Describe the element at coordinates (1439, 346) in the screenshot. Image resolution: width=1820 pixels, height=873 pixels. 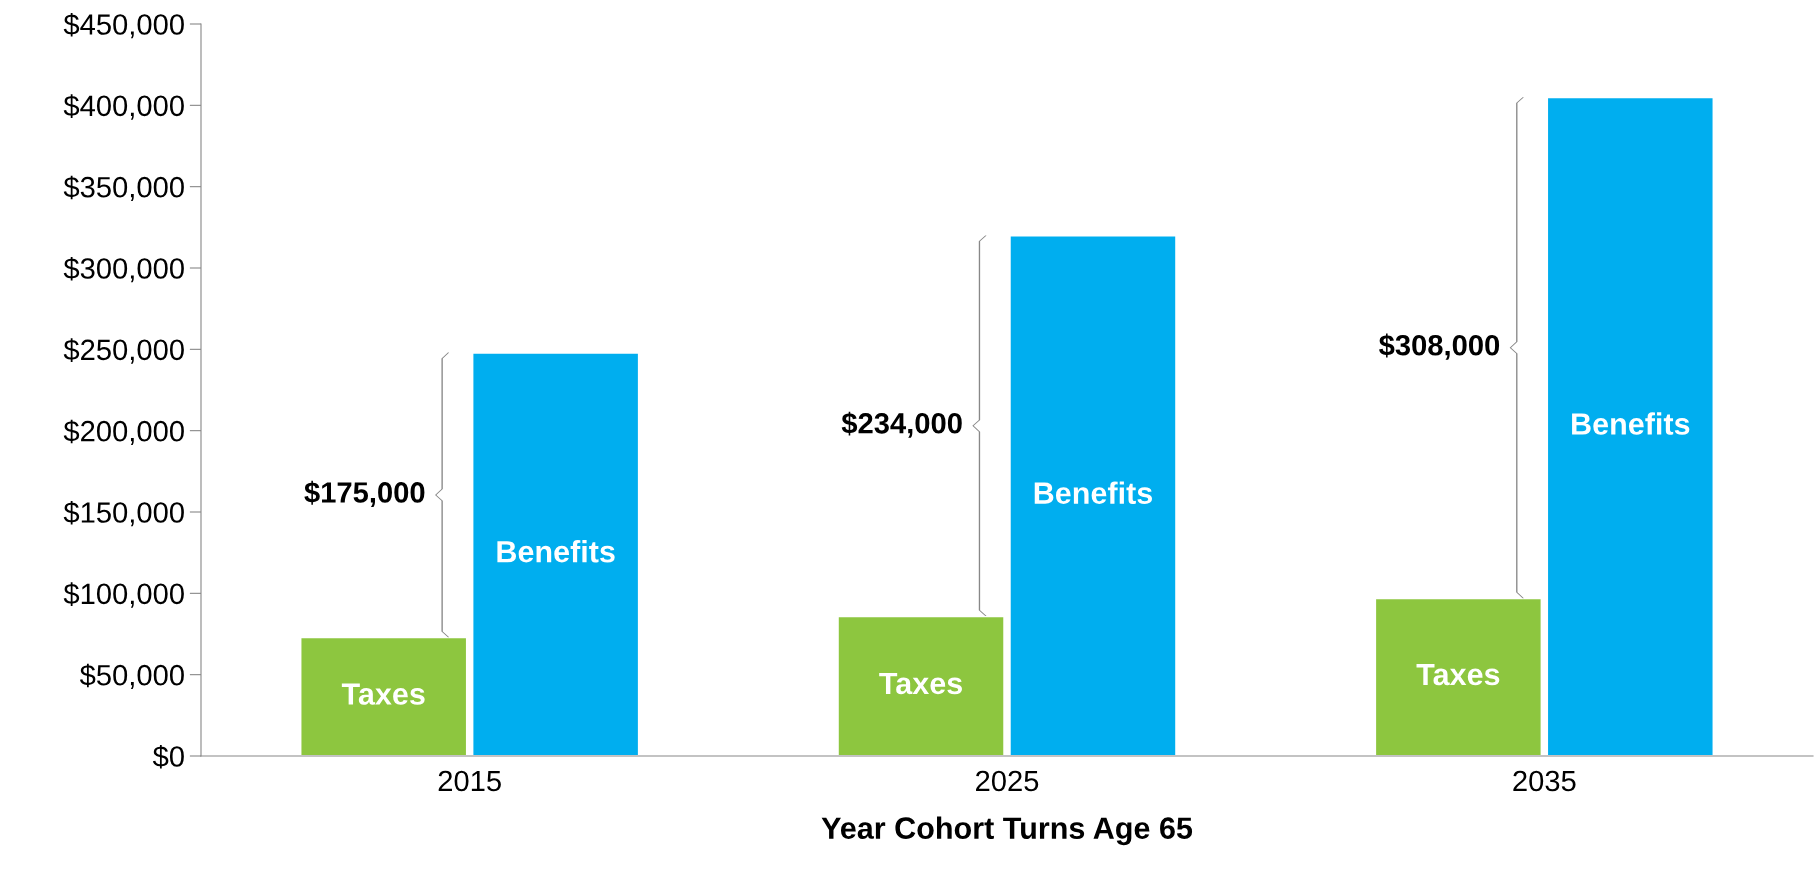
I see `annotation: $308,000` at that location.